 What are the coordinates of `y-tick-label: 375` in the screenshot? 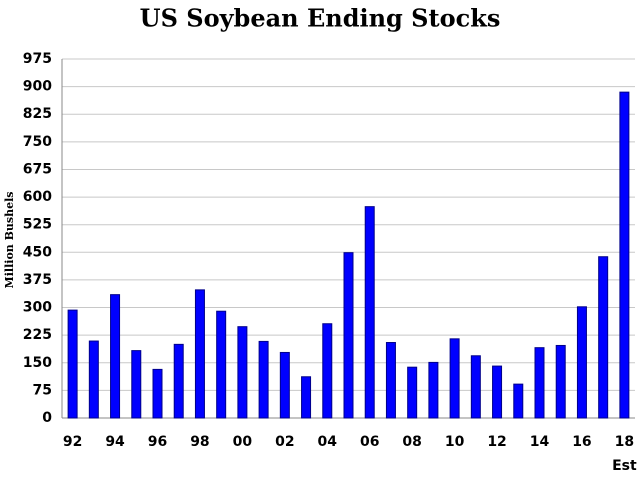 It's located at (37, 280).